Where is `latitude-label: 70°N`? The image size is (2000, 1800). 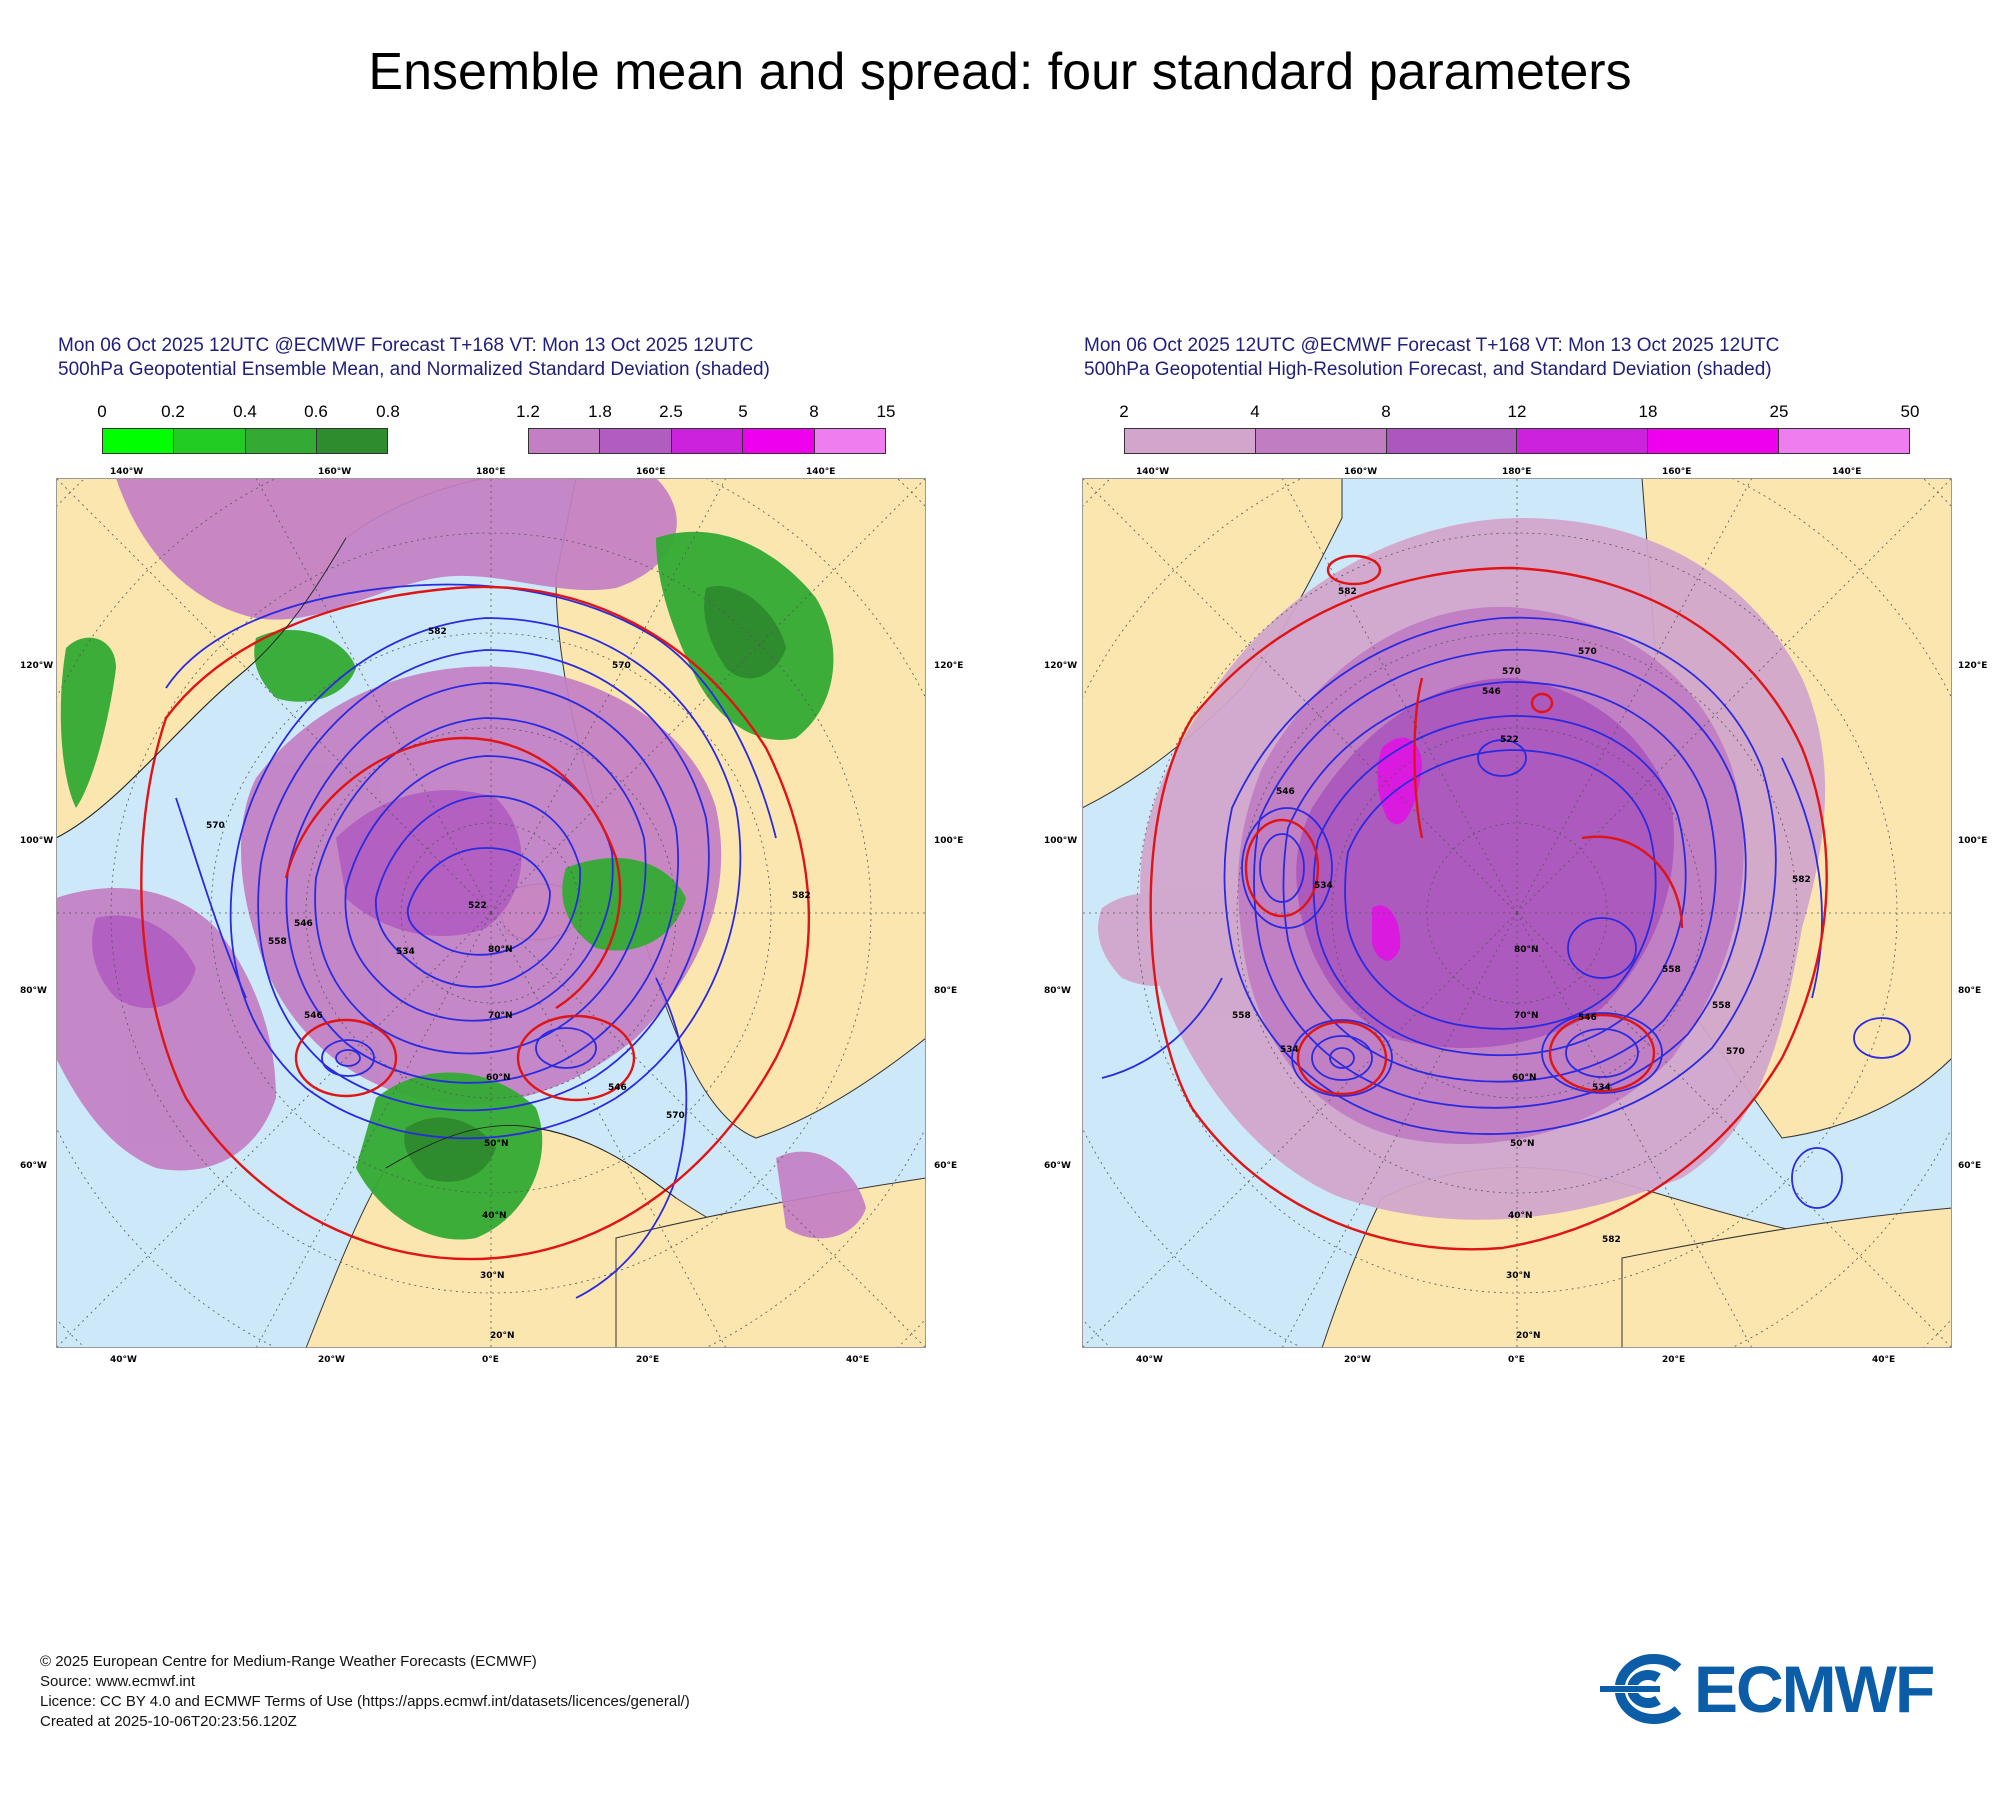
latitude-label: 70°N is located at coordinates (500, 1016).